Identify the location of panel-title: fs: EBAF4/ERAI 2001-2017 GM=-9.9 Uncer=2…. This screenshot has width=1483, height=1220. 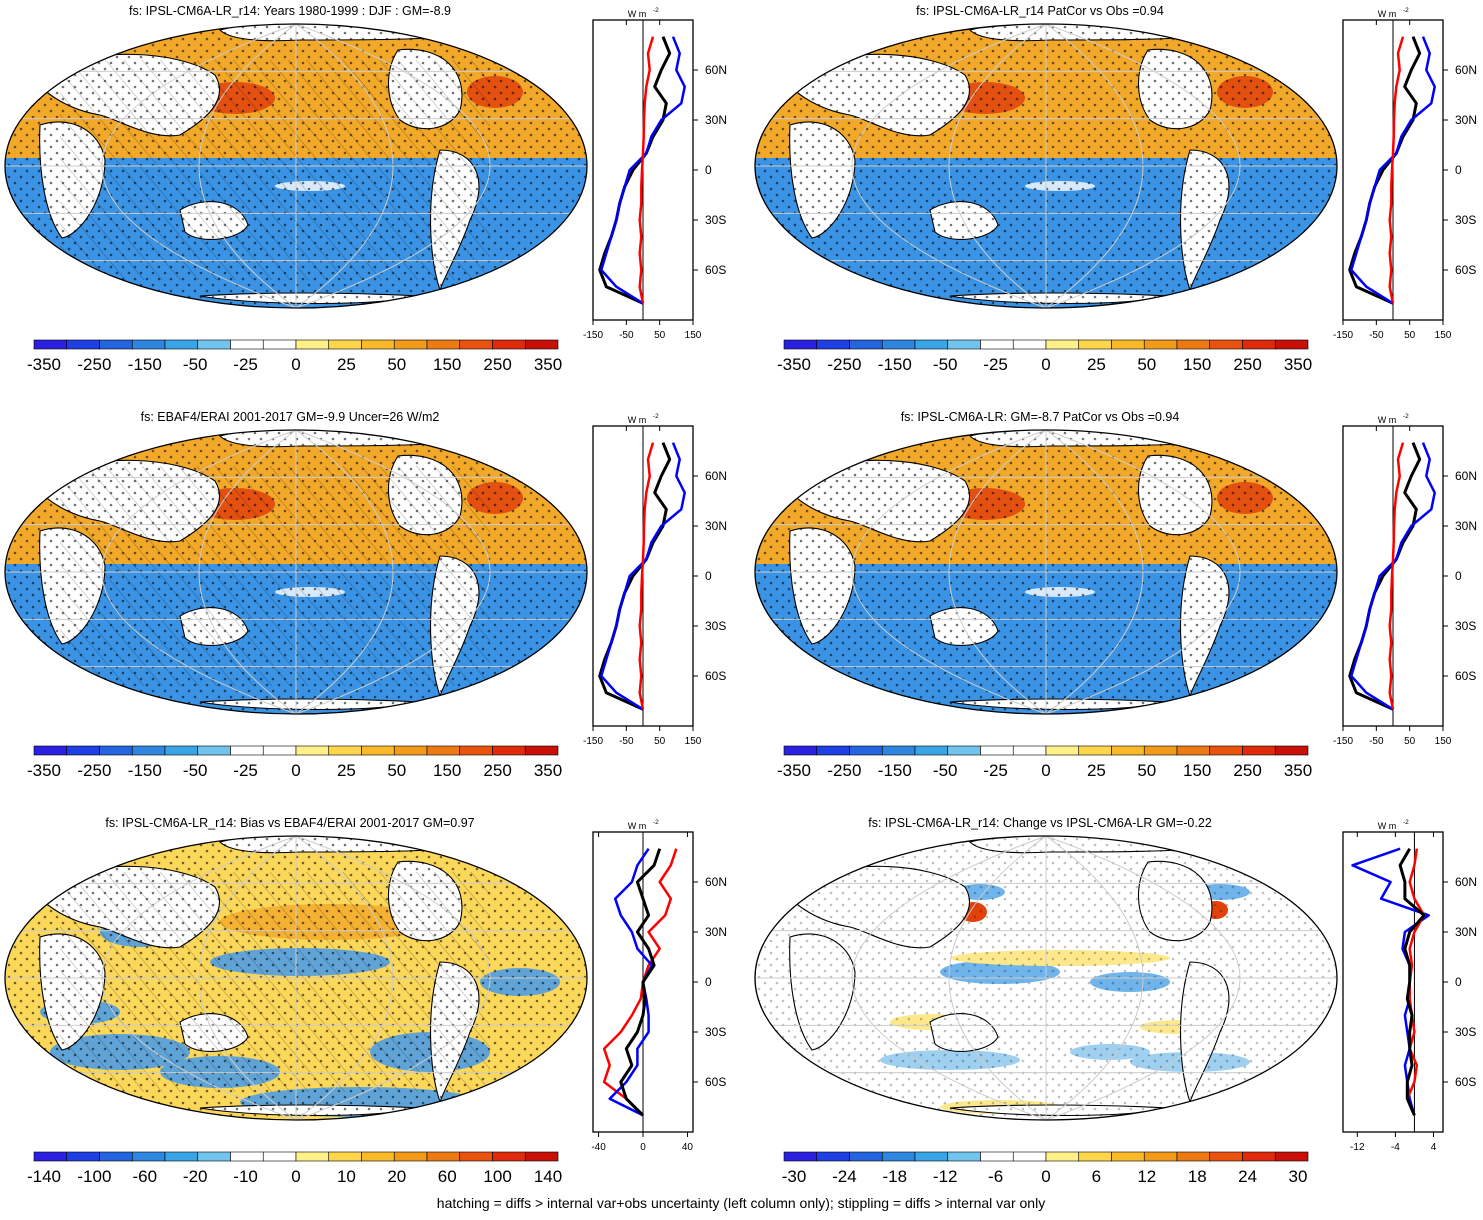
(290, 417).